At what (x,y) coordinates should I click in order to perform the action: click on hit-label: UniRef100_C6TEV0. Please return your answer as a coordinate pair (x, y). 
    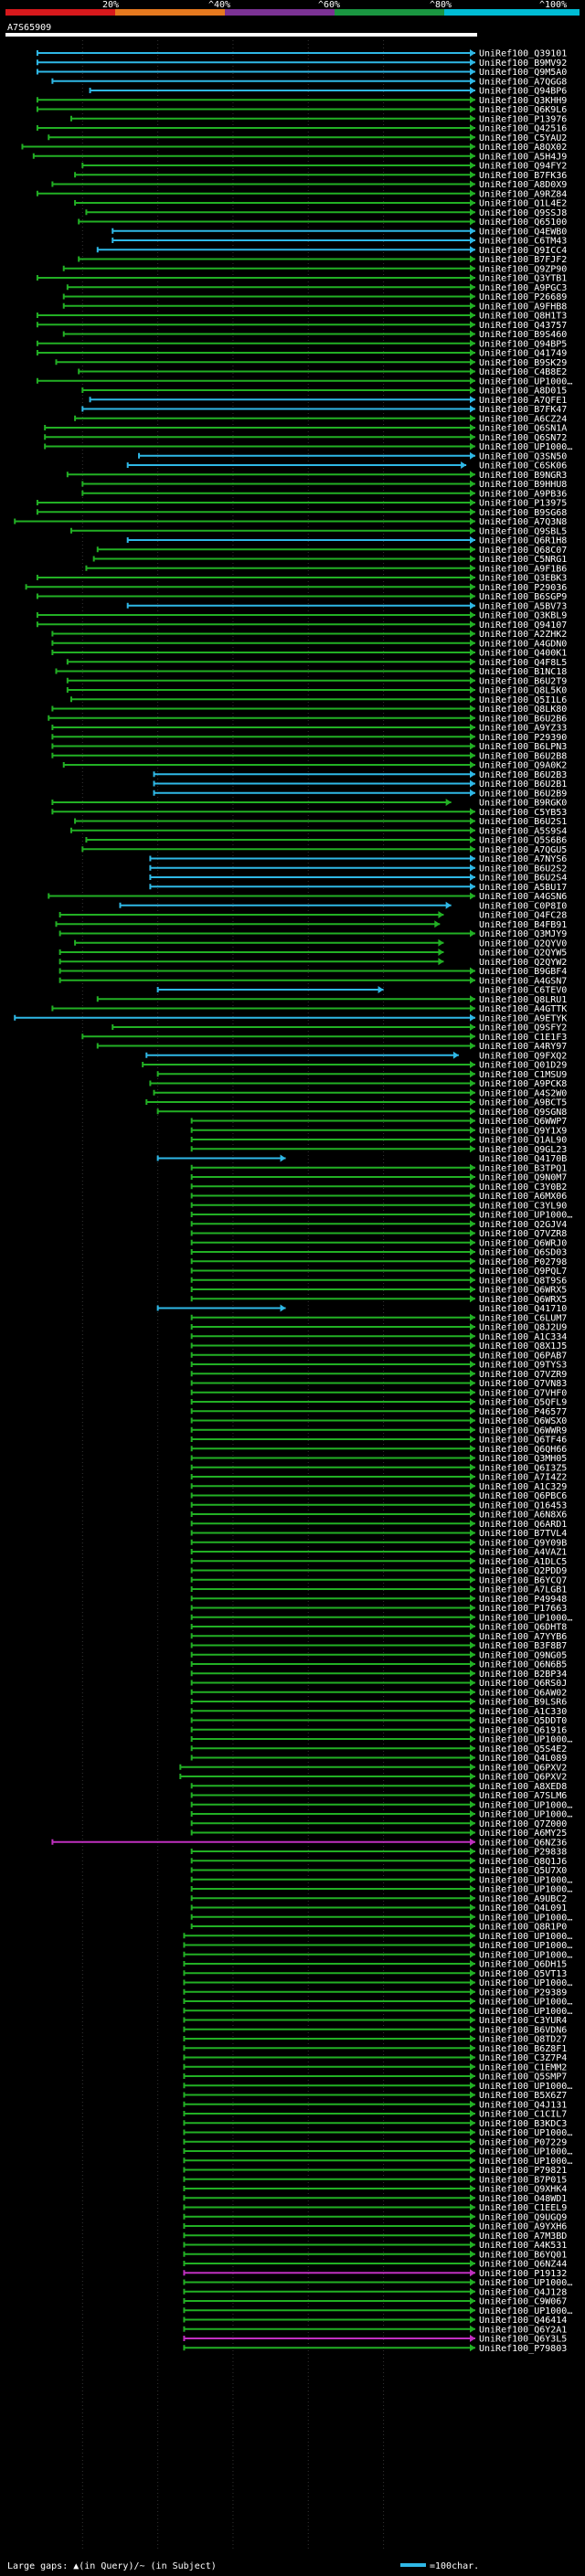
    Looking at the image, I should click on (523, 991).